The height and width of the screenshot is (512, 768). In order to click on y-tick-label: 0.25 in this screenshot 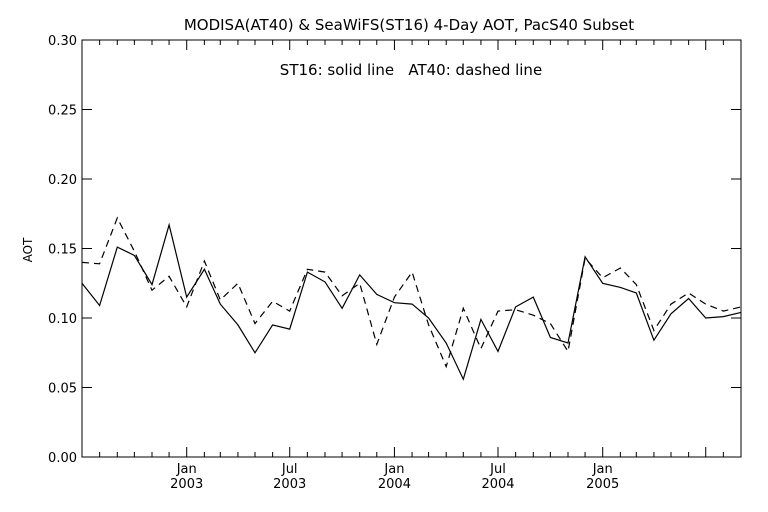, I will do `click(62, 111)`.